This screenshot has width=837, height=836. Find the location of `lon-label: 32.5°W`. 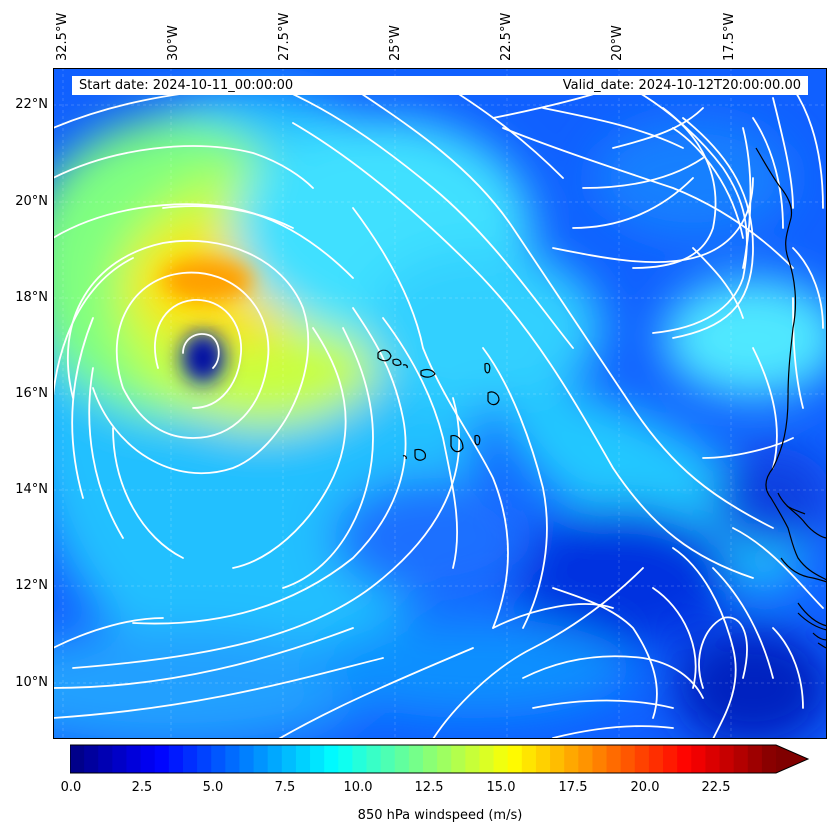

lon-label: 32.5°W is located at coordinates (62, 36).